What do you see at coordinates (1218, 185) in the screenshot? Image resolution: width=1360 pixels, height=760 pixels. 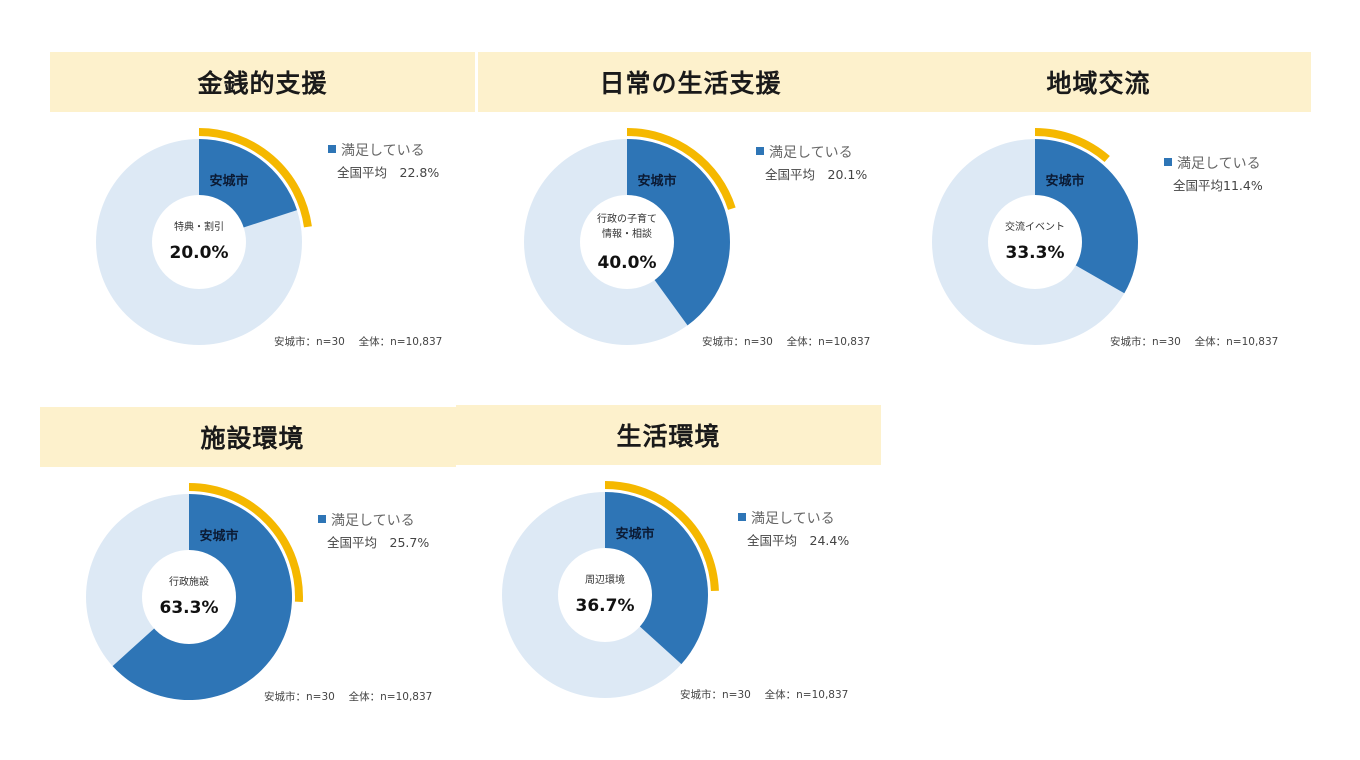 I see `national-average-label: 全国平均11.4%` at bounding box center [1218, 185].